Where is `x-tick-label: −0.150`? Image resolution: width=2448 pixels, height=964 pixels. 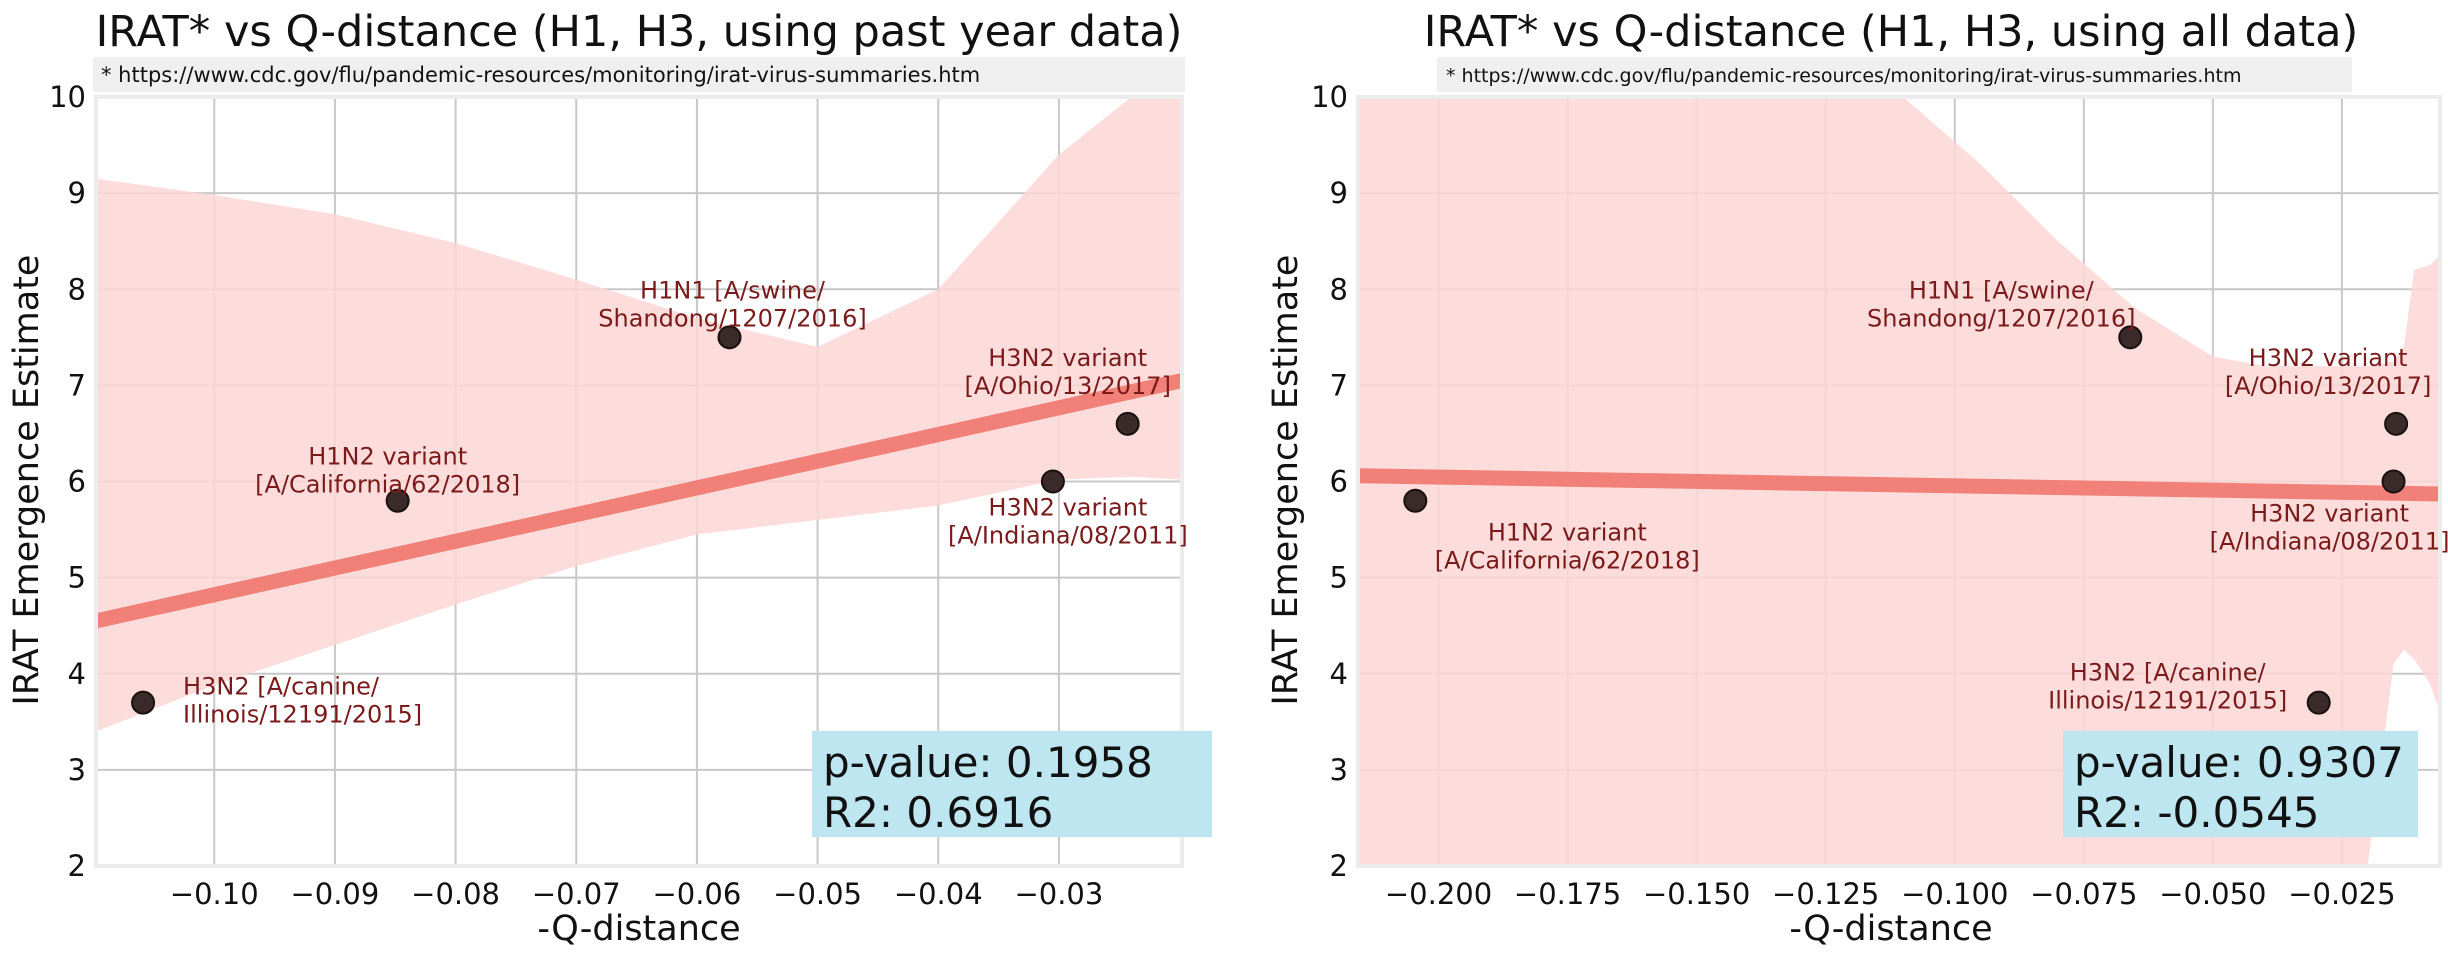
x-tick-label: −0.150 is located at coordinates (1696, 894).